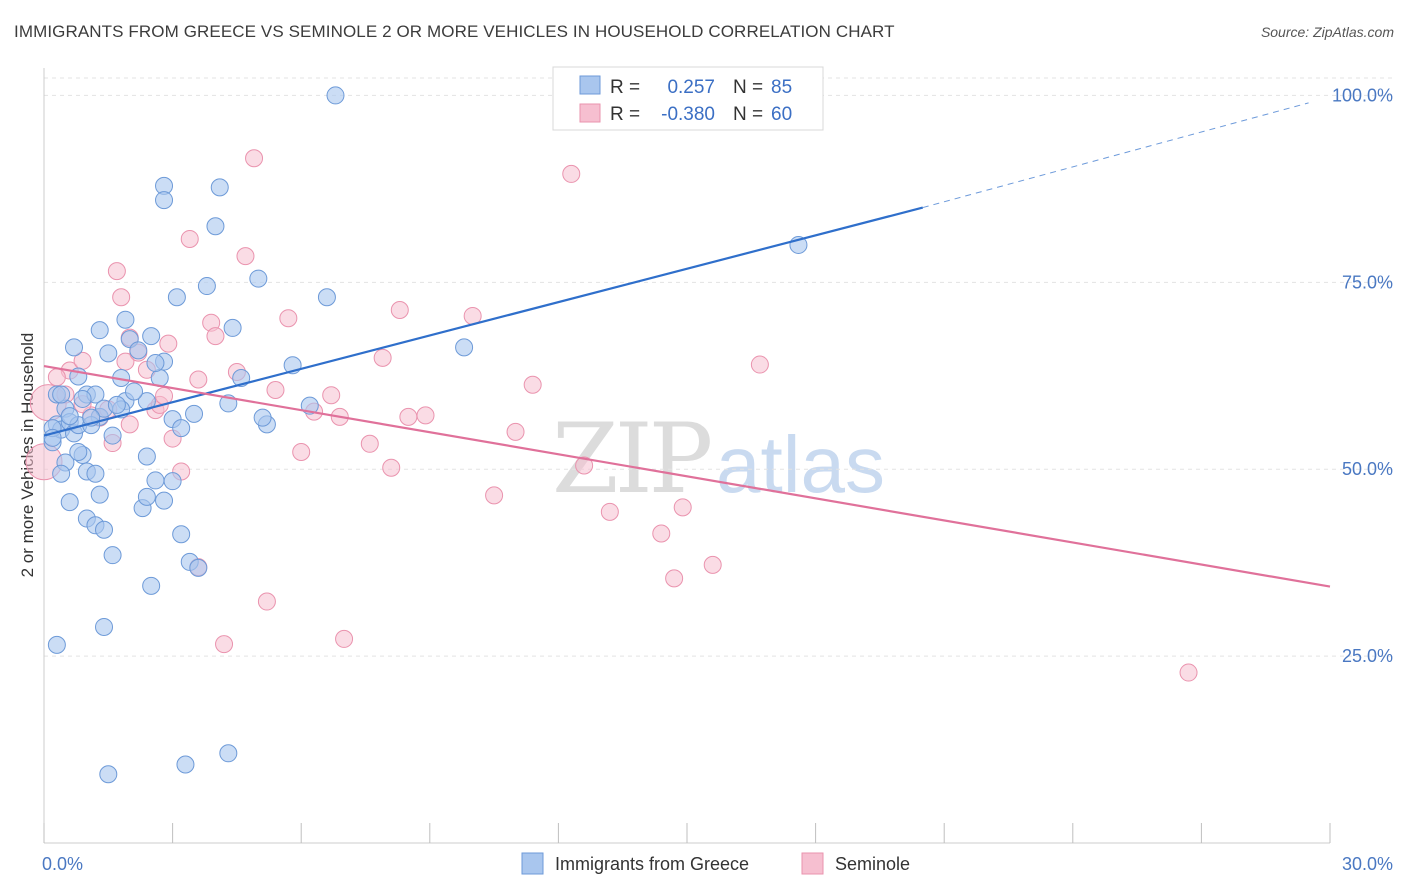 The image size is (1406, 892). I want to click on legend-r-label-2: R =, so click(625, 114).